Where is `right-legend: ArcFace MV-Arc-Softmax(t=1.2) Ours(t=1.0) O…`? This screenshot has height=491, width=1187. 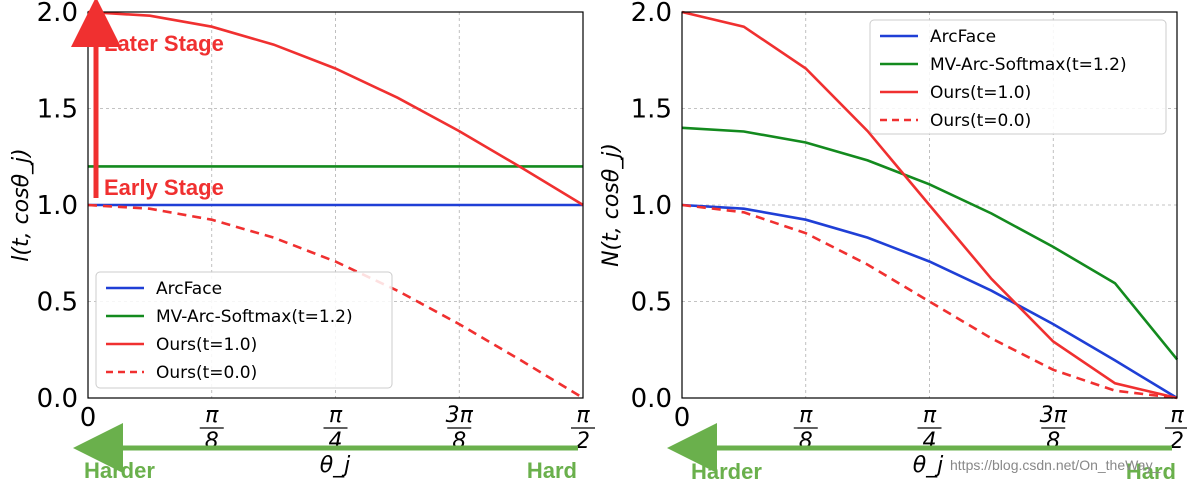 right-legend: ArcFace MV-Arc-Softmax(t=1.2) Ours(t=1.0) O… is located at coordinates (1018, 77).